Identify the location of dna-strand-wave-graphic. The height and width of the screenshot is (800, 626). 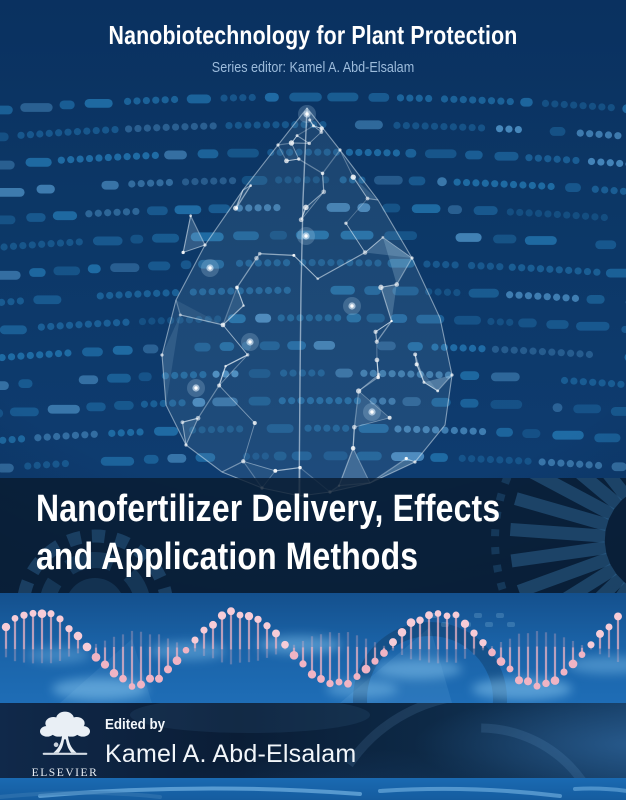
(313, 655).